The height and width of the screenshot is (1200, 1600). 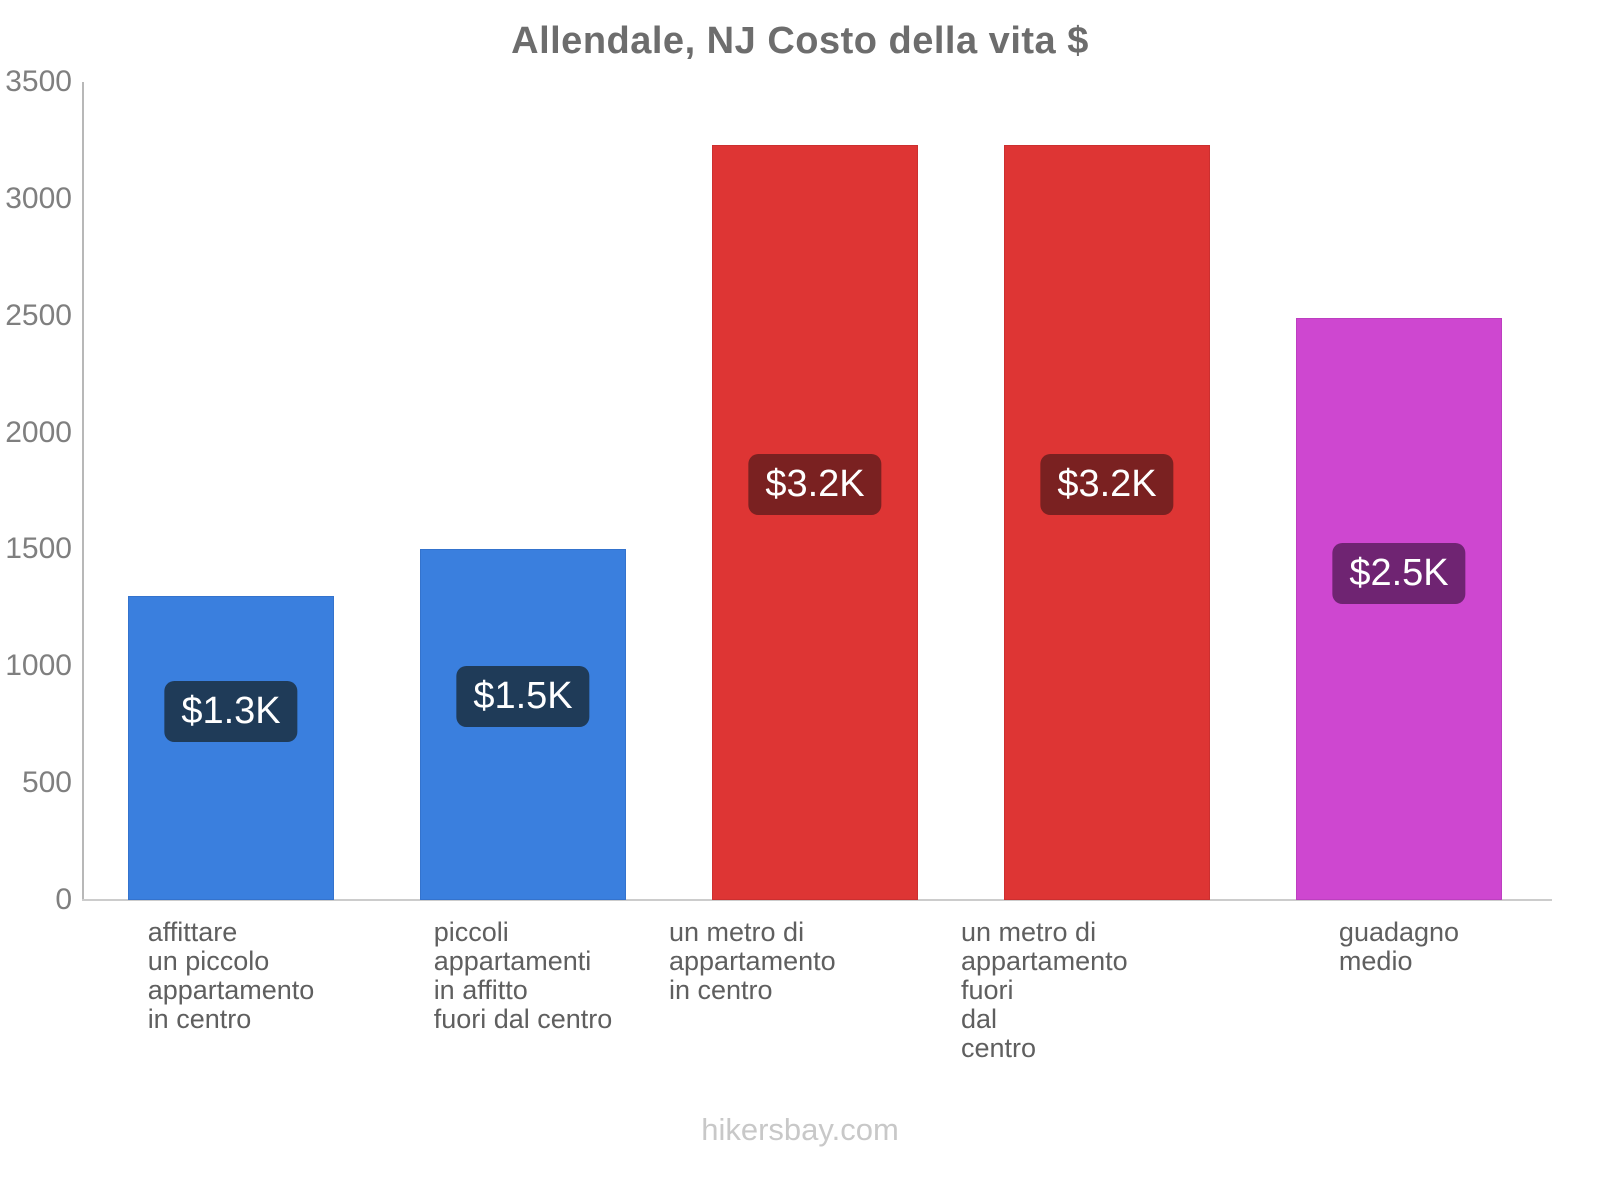 What do you see at coordinates (800, 1129) in the screenshot?
I see `footer-watermark: hikersbay.com` at bounding box center [800, 1129].